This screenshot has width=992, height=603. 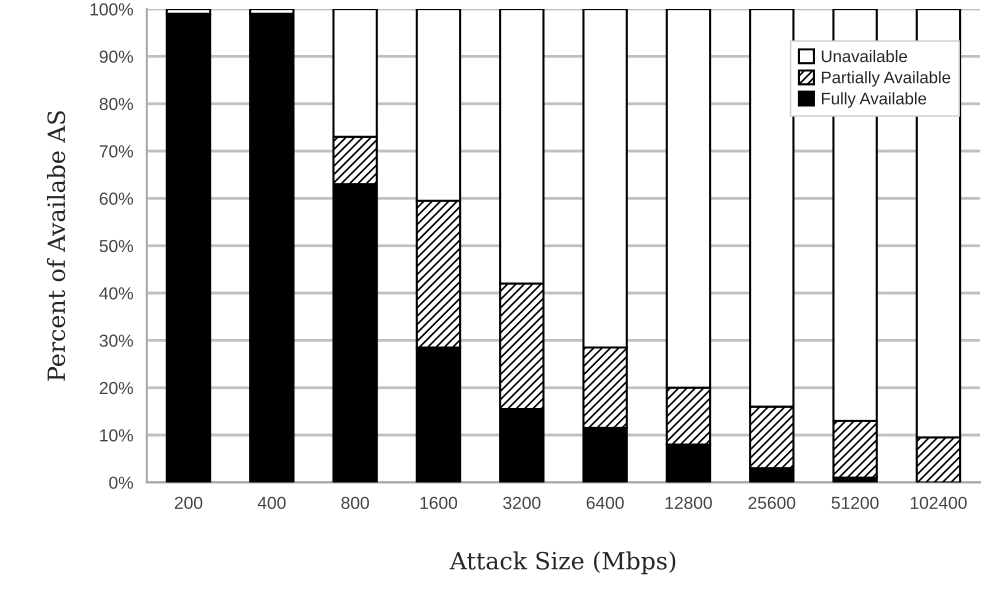 What do you see at coordinates (521, 503) in the screenshot?
I see `x-tick-label: 3200` at bounding box center [521, 503].